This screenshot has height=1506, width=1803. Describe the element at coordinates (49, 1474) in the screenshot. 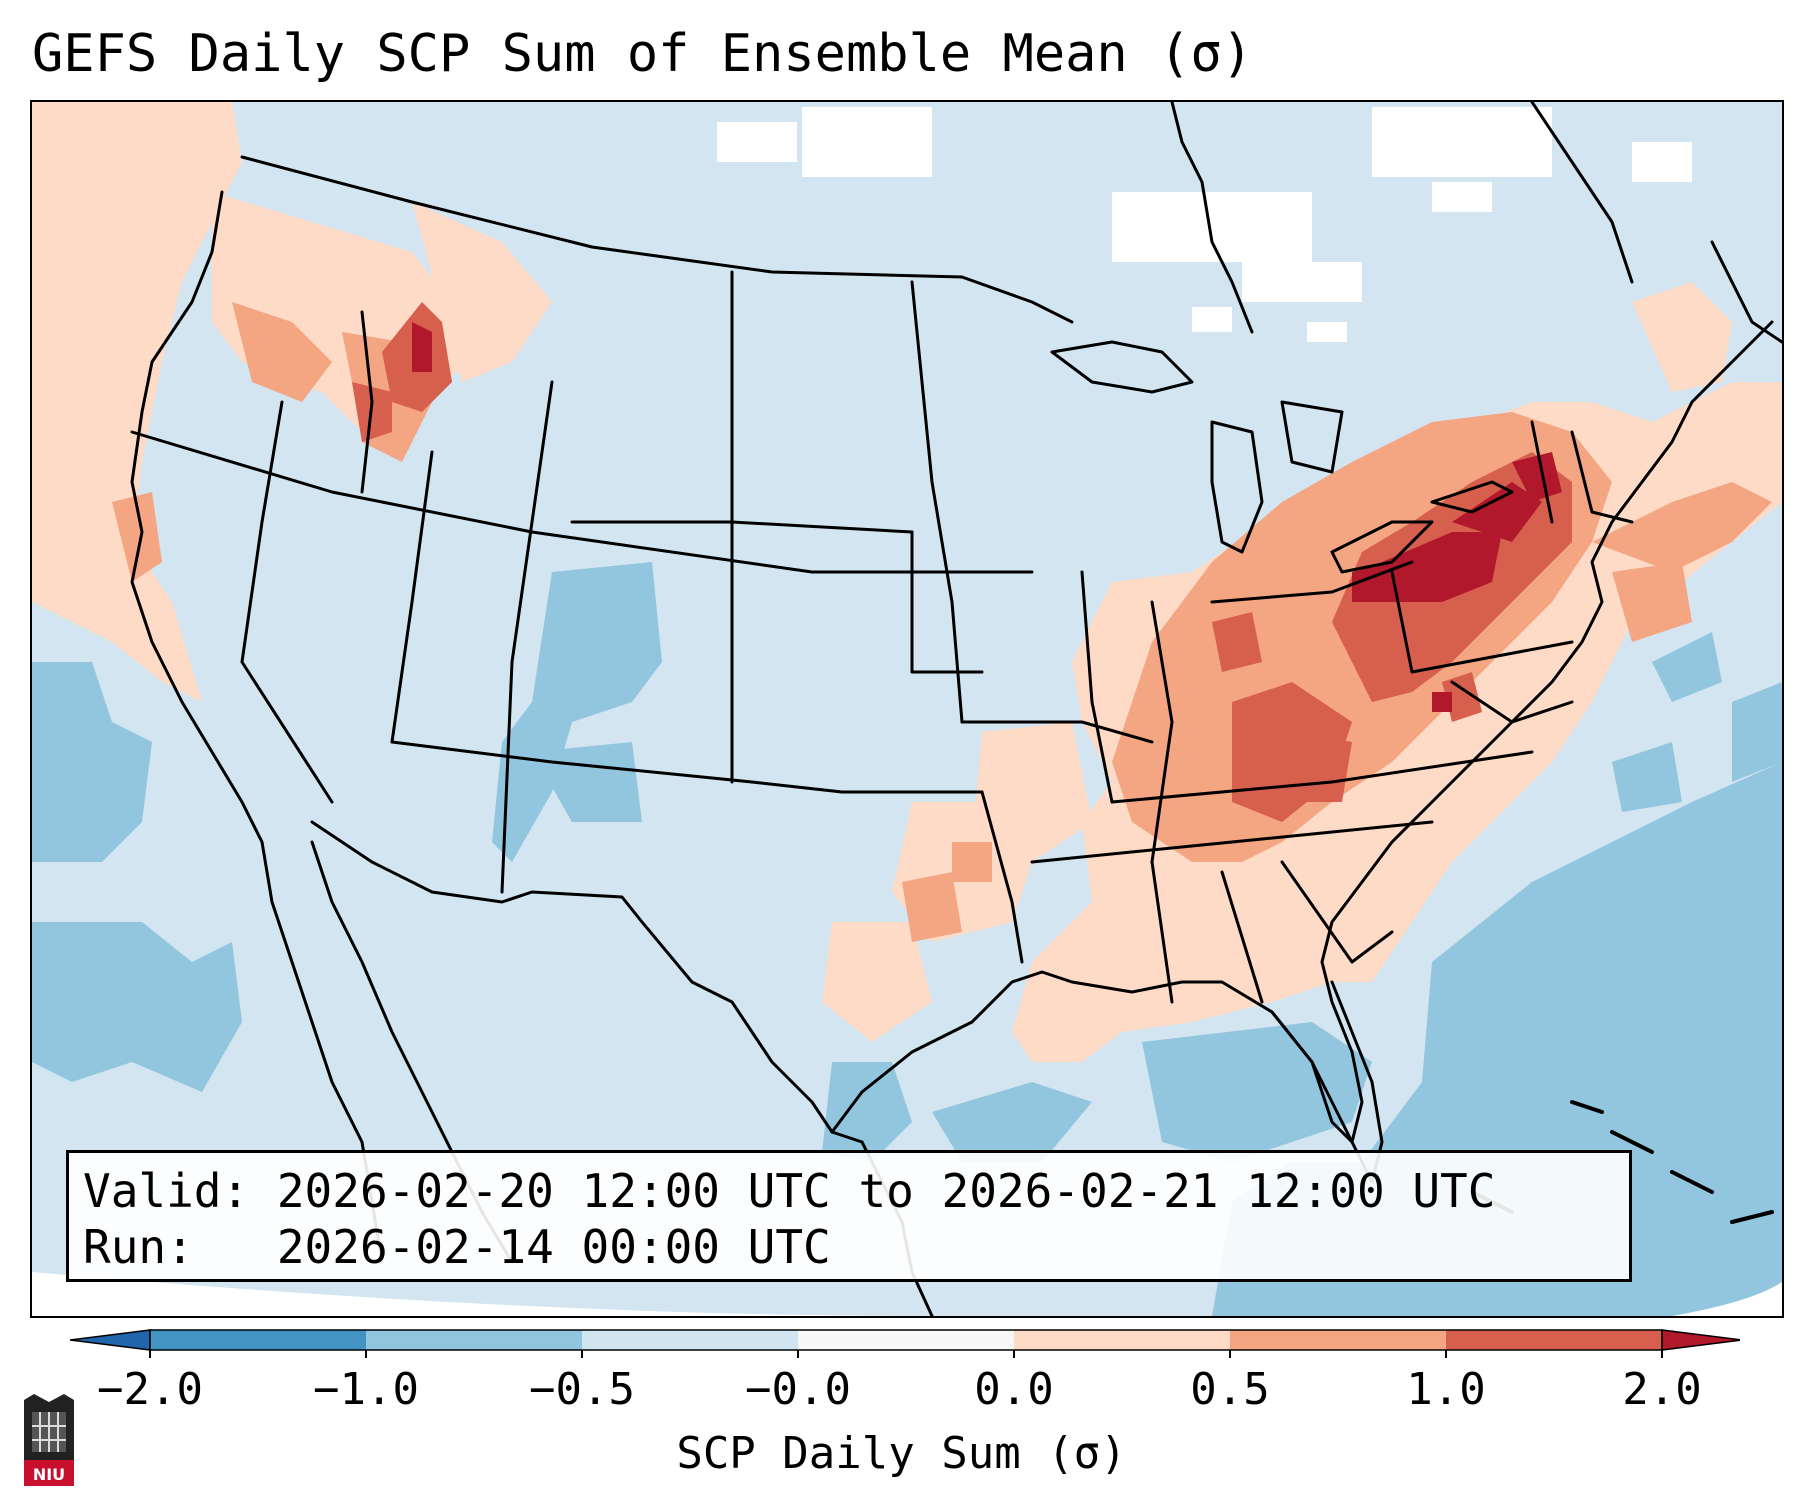

I see `logo-text: NIU` at that location.